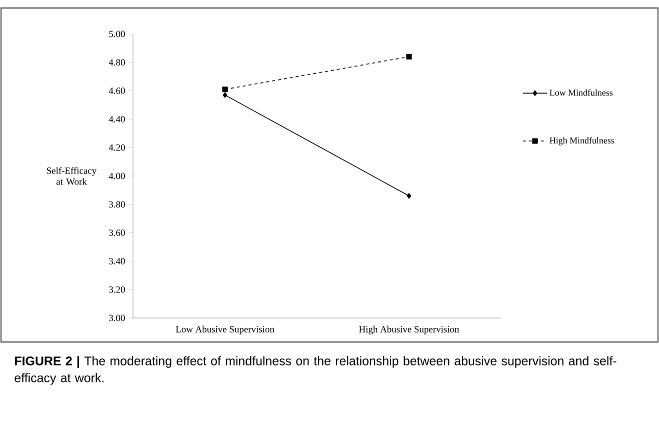 The width and height of the screenshot is (659, 438). What do you see at coordinates (225, 330) in the screenshot?
I see `x-tick-label: Low Abusive Supervision` at bounding box center [225, 330].